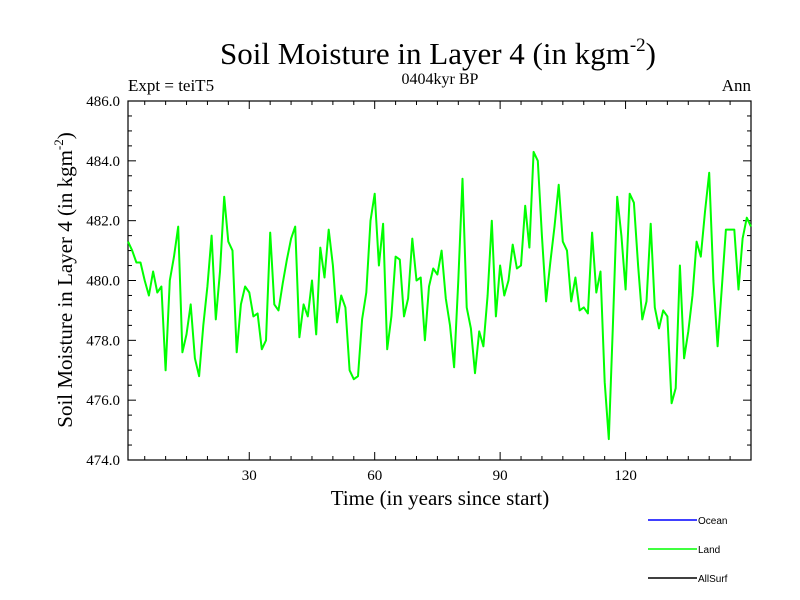 The height and width of the screenshot is (600, 800). What do you see at coordinates (712, 521) in the screenshot?
I see `legend-label-ocean: Ocean` at bounding box center [712, 521].